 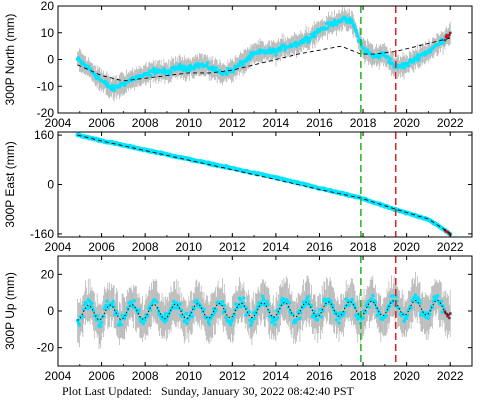 I want to click on y-axis-label: 300P North (mm), so click(x=10, y=60).